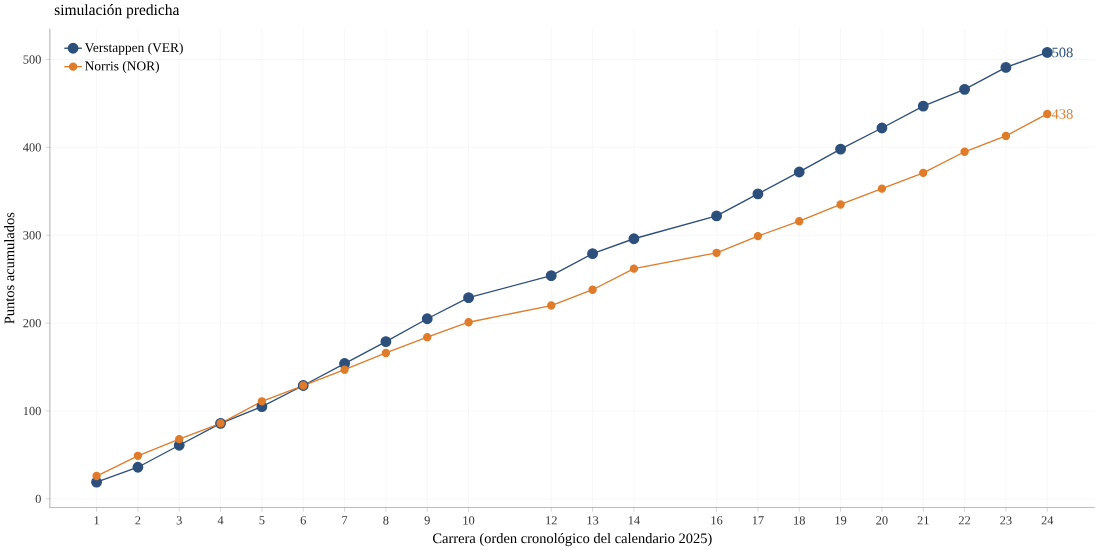  What do you see at coordinates (1047, 520) in the screenshot?
I see `x-tick-label: 24` at bounding box center [1047, 520].